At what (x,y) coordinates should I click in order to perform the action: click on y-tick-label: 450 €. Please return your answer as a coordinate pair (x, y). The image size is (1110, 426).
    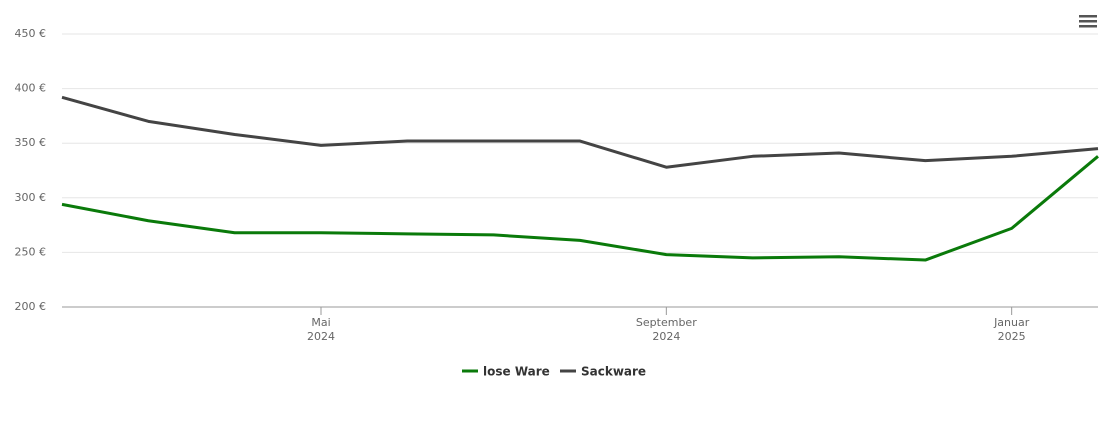
    Looking at the image, I should click on (31, 33).